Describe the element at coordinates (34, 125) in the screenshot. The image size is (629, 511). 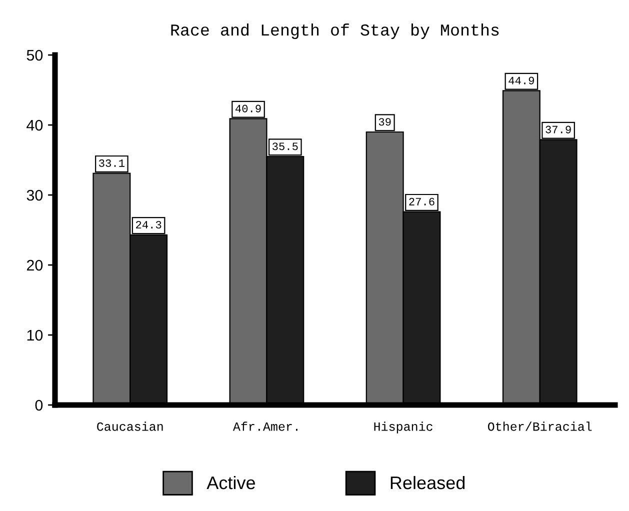
I see `y-tick-label: 40` at that location.